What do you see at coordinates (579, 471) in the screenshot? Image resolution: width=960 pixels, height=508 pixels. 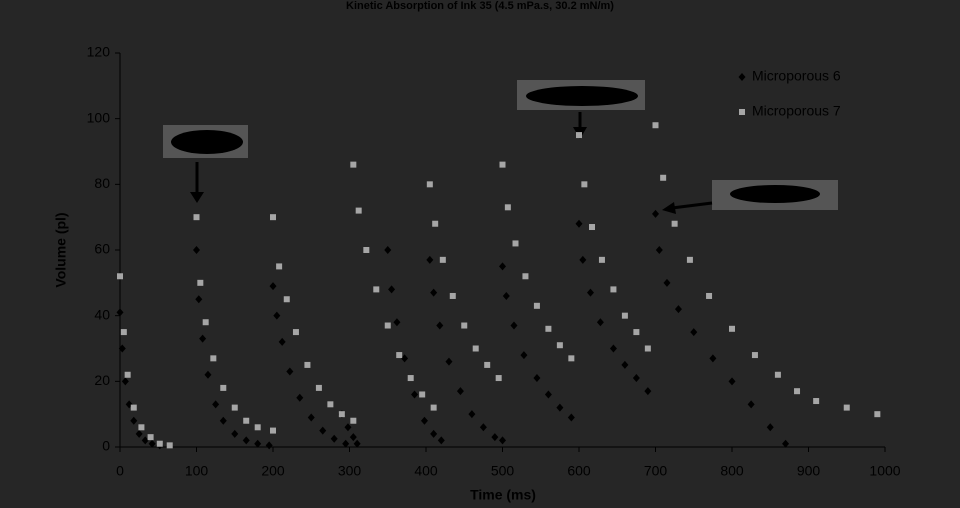 I see `x-tick-label: 600` at bounding box center [579, 471].